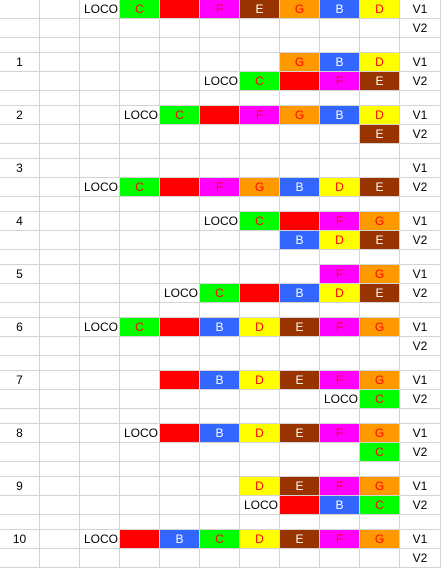  I want to click on track-row-v2: B D E V2, so click(220, 240).